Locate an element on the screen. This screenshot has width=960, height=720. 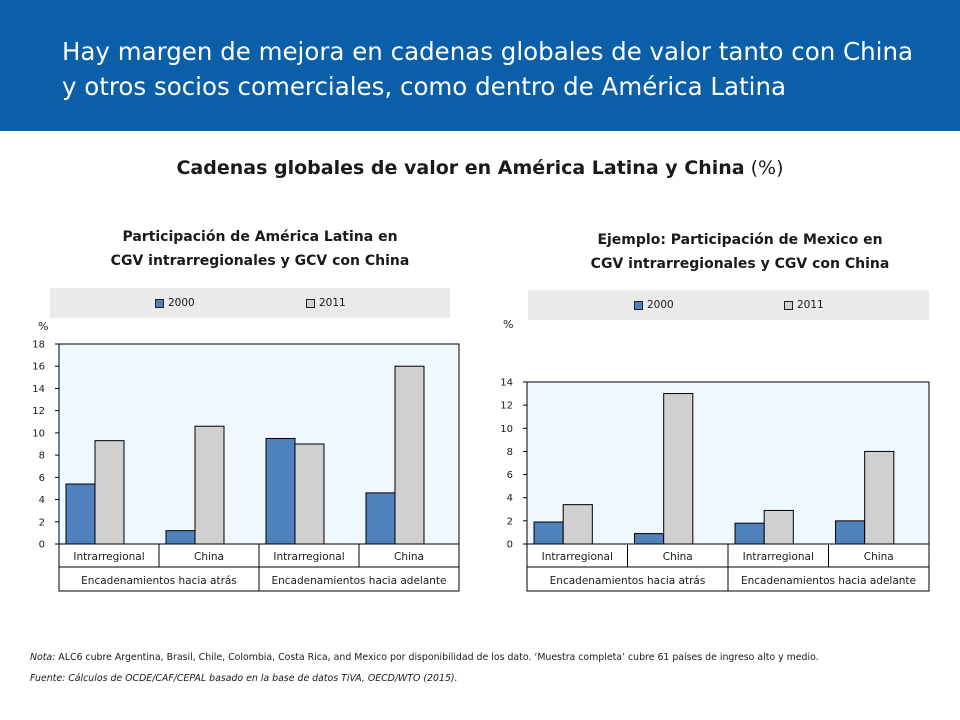
chart1-ytick-label: 18 is located at coordinates (38, 345).